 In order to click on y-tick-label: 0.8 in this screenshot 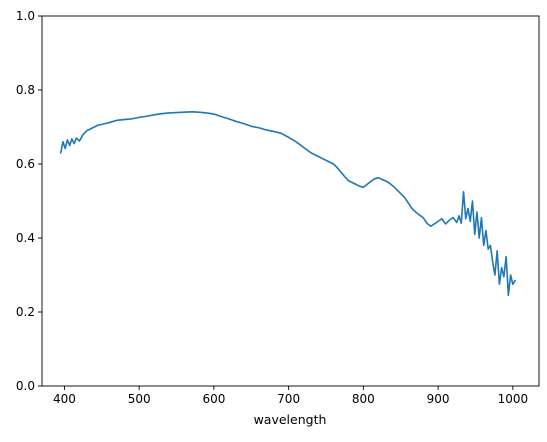, I will do `click(25, 90)`.